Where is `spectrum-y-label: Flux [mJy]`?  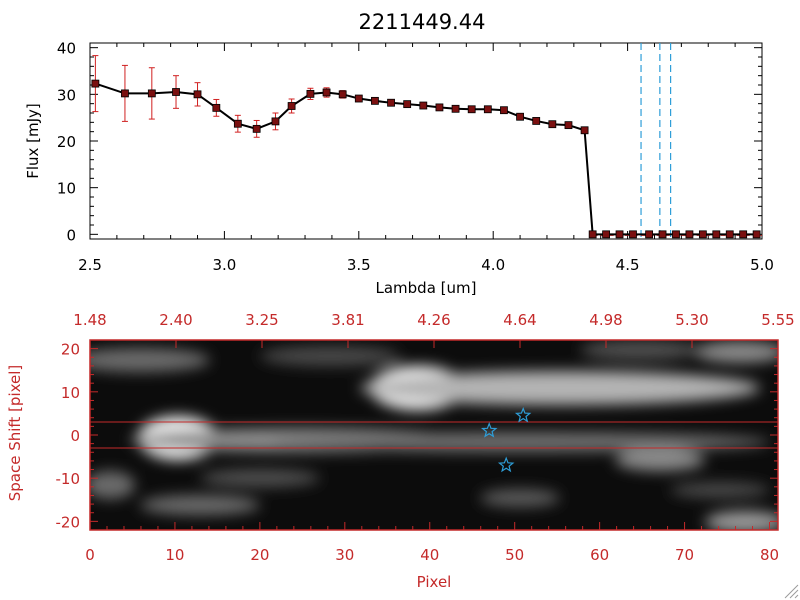
spectrum-y-label: Flux [mJy] is located at coordinates (33, 141).